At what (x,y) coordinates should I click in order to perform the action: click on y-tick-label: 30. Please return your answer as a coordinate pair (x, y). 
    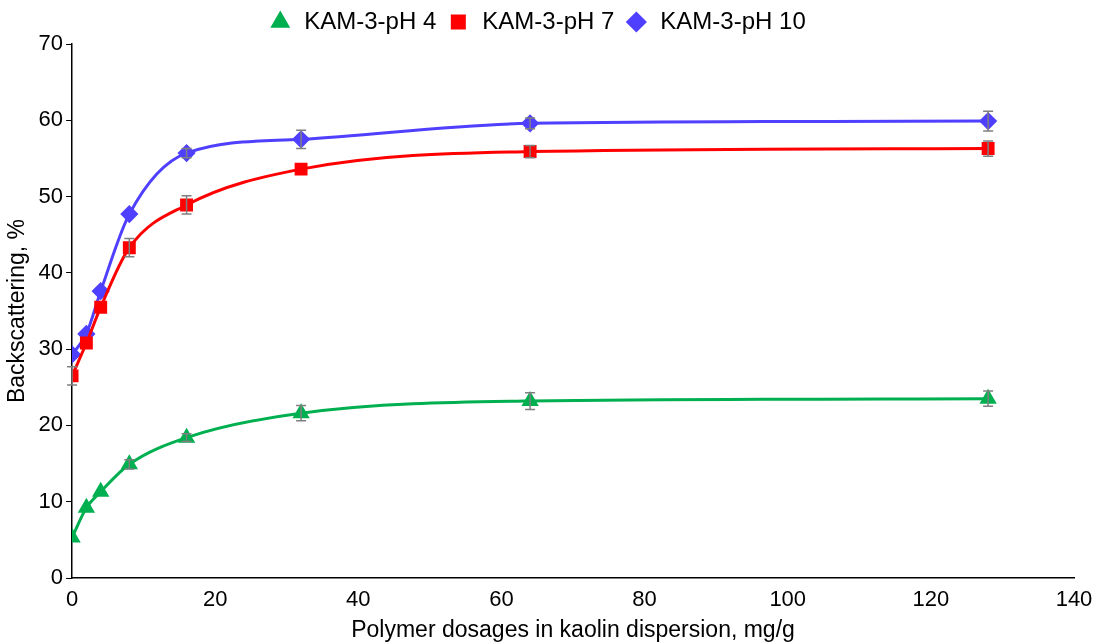
    Looking at the image, I should click on (51, 348).